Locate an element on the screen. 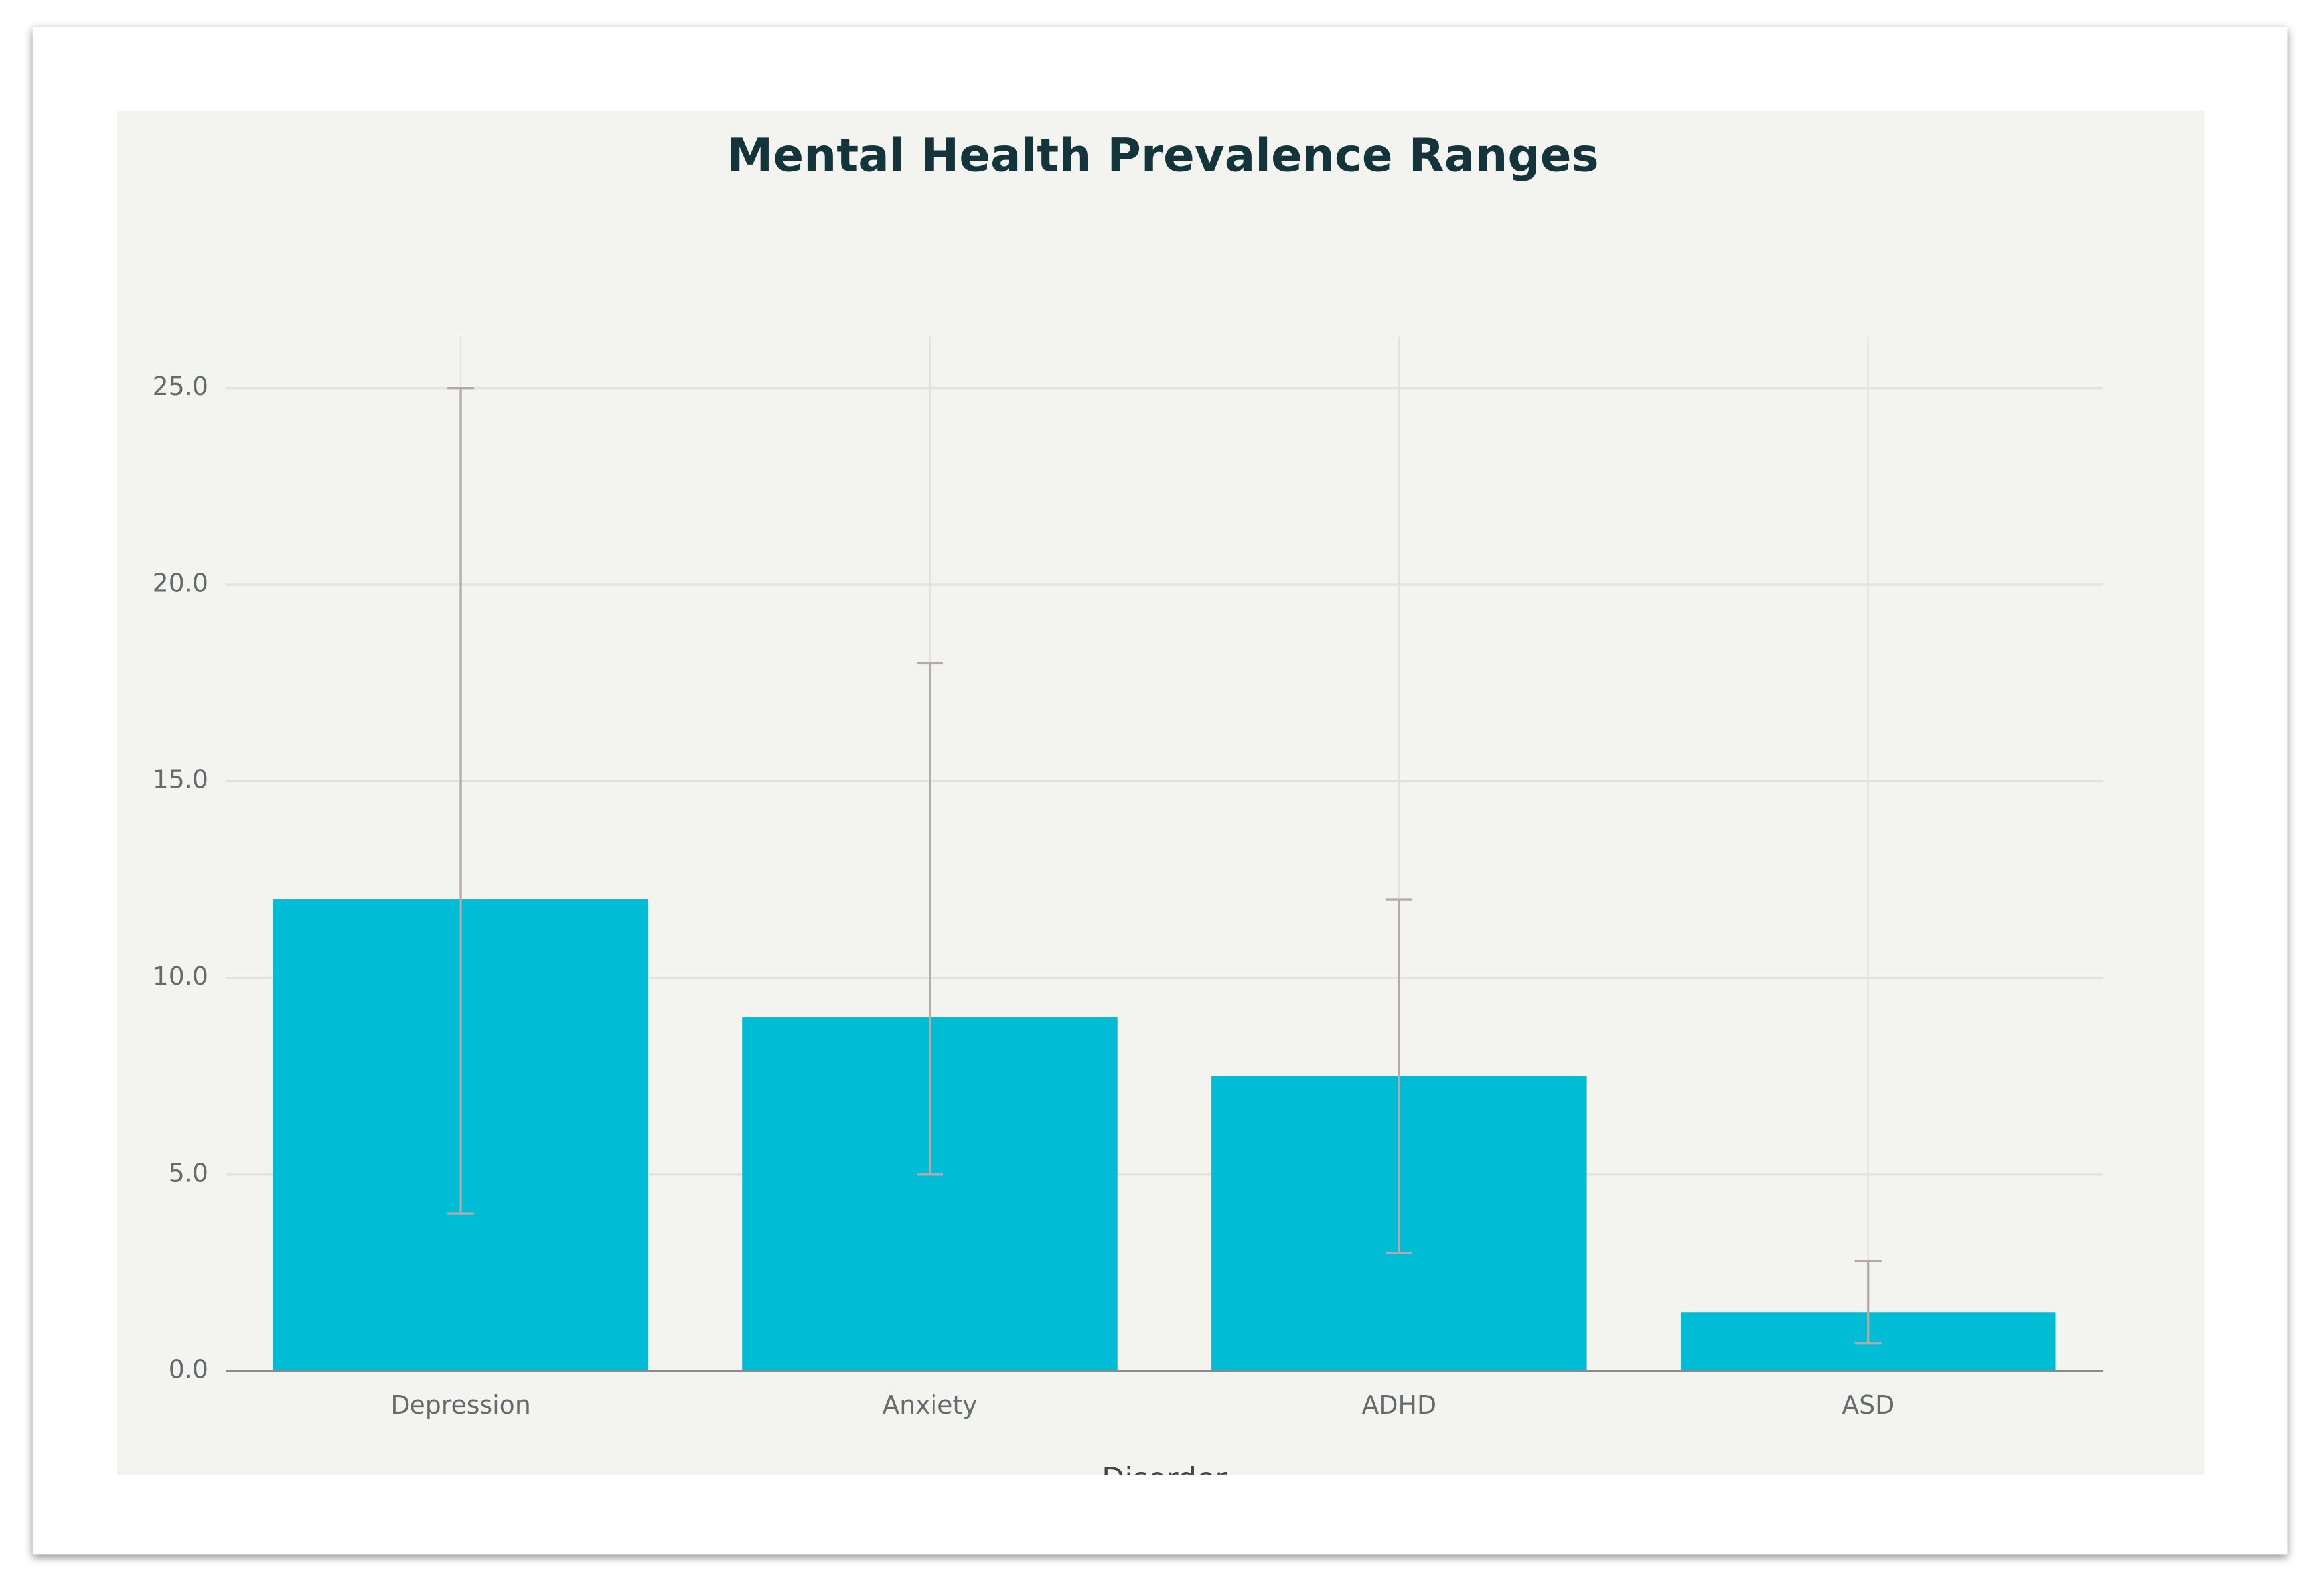  x-axis-title: Disorder is located at coordinates (1165, 1479).